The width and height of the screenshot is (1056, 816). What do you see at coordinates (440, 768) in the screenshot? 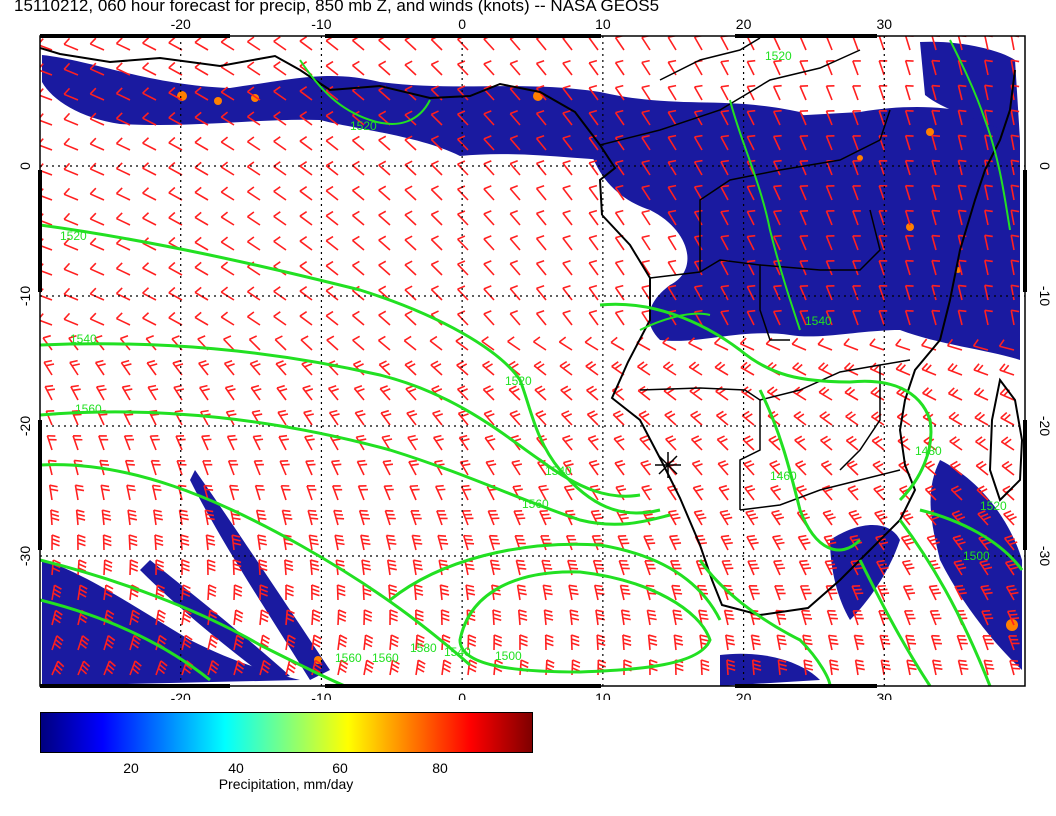
I see `colorbar-tick-label: 80` at bounding box center [440, 768].